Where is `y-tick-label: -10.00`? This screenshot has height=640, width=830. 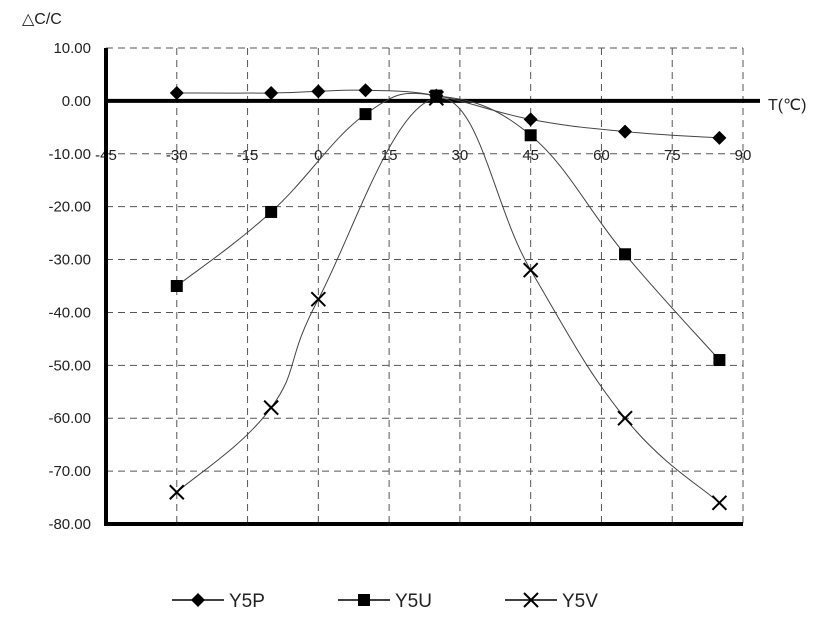 y-tick-label: -10.00 is located at coordinates (69, 154).